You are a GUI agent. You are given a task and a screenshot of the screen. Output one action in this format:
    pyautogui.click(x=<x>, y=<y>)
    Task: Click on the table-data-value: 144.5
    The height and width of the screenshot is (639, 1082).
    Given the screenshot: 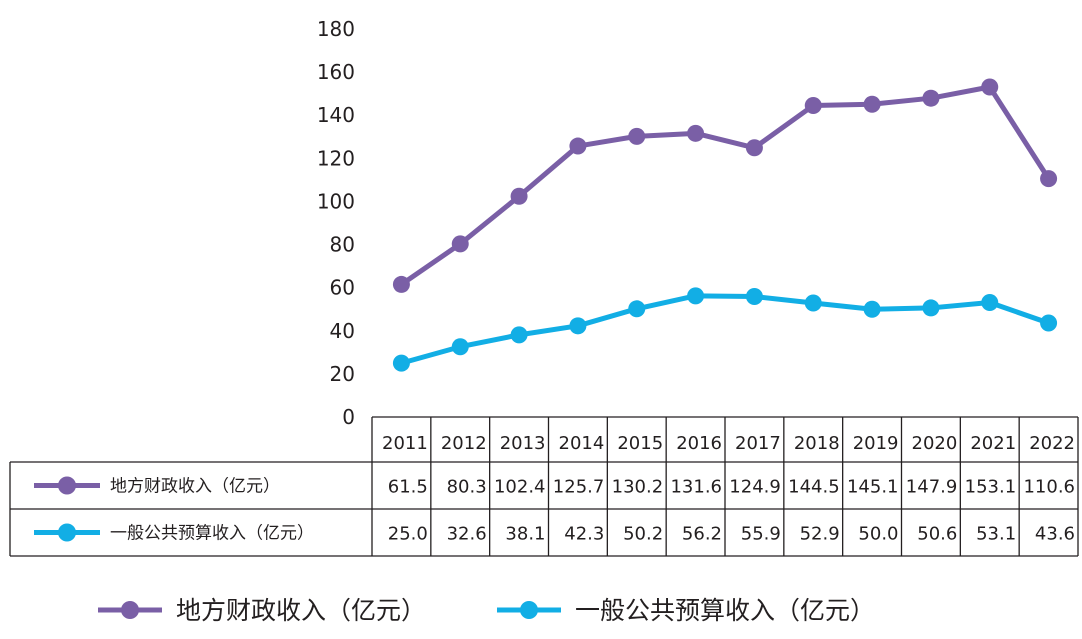 What is the action you would take?
    pyautogui.click(x=814, y=487)
    